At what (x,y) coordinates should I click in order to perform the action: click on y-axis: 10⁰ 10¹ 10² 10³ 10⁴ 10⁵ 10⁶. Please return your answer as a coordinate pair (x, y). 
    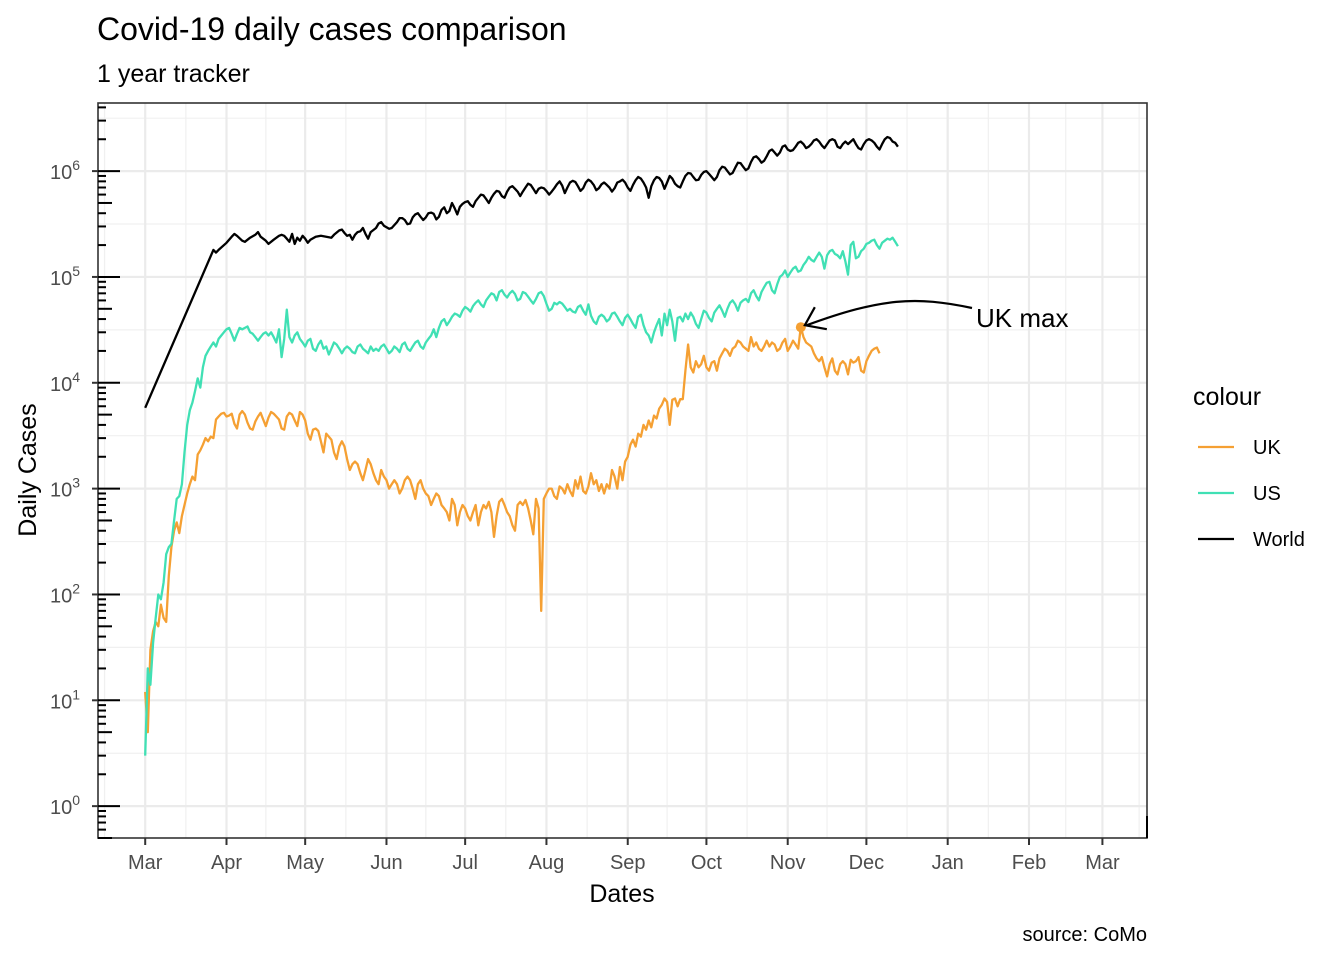
    Looking at the image, I should click on (74, 488).